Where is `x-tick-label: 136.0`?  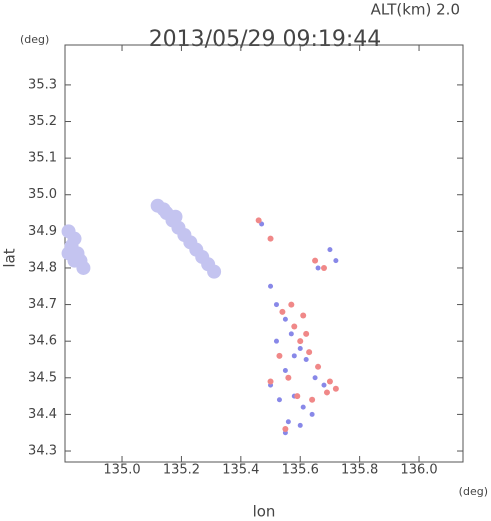 x-tick-label: 136.0 is located at coordinates (418, 470).